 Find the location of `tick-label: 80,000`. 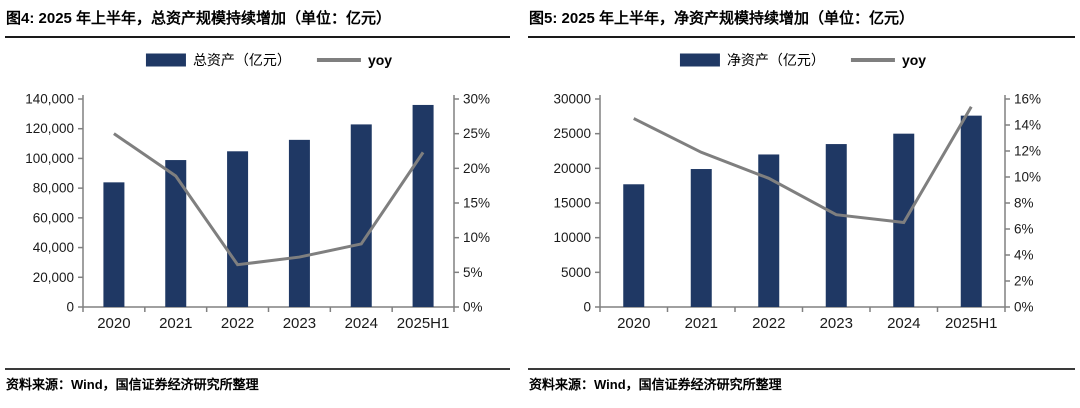

tick-label: 80,000 is located at coordinates (53, 188).